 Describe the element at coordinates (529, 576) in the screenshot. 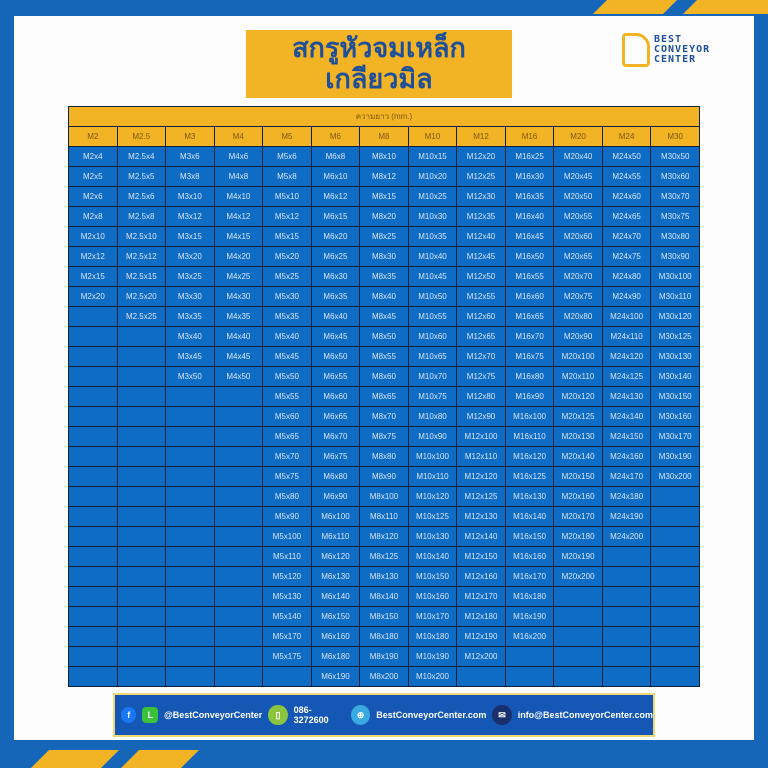

I see `size-cell: M16x170` at that location.